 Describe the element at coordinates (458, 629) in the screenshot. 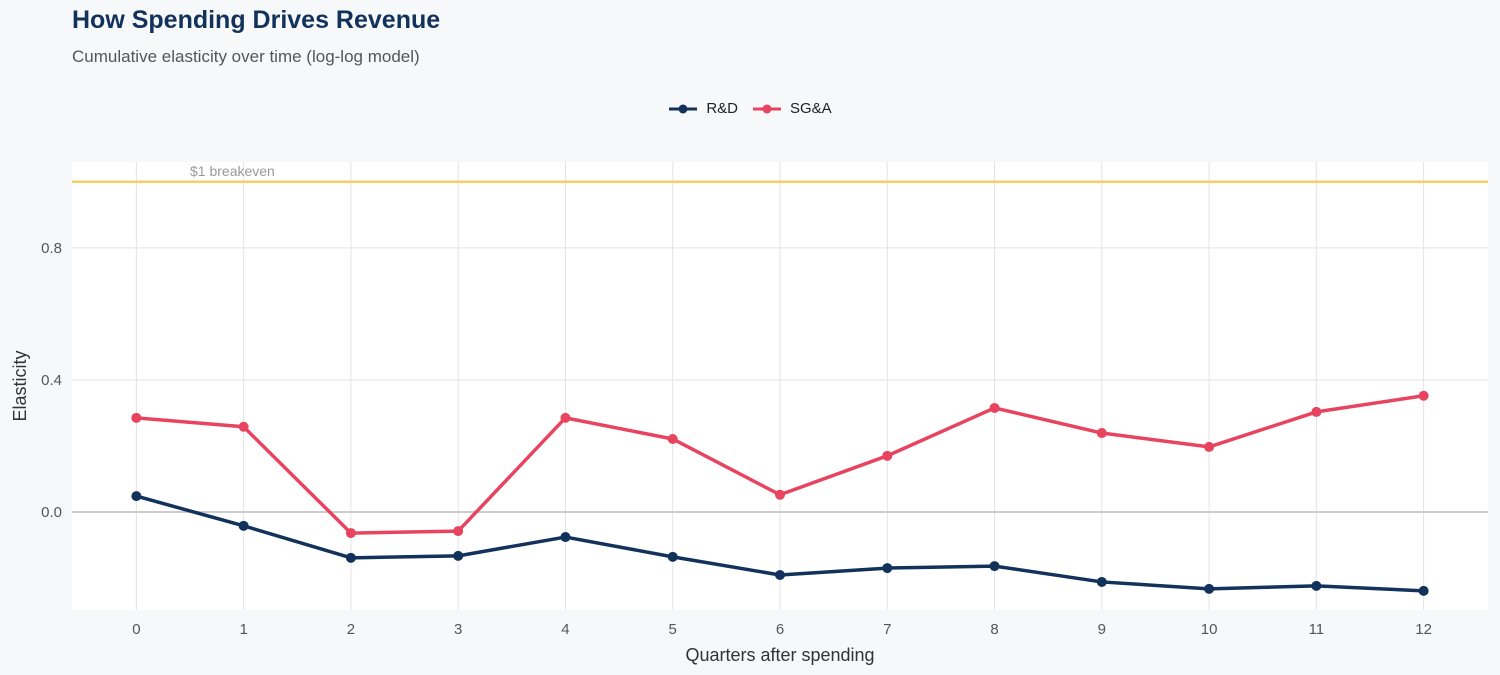

I see `x-tick-label: 3` at that location.